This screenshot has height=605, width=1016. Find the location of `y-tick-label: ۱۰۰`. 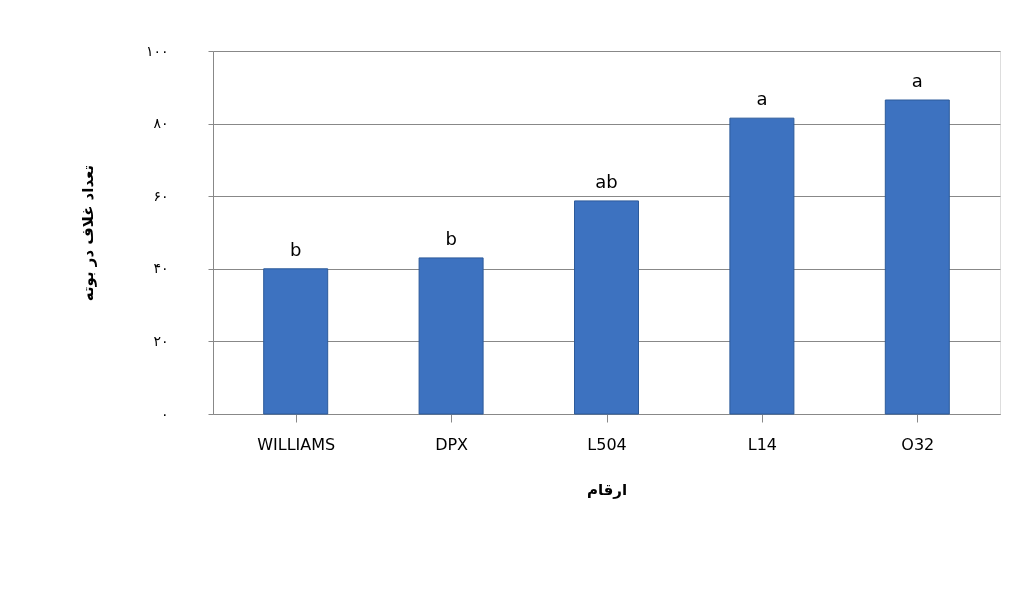

y-tick-label: ۱۰۰ is located at coordinates (157, 50).